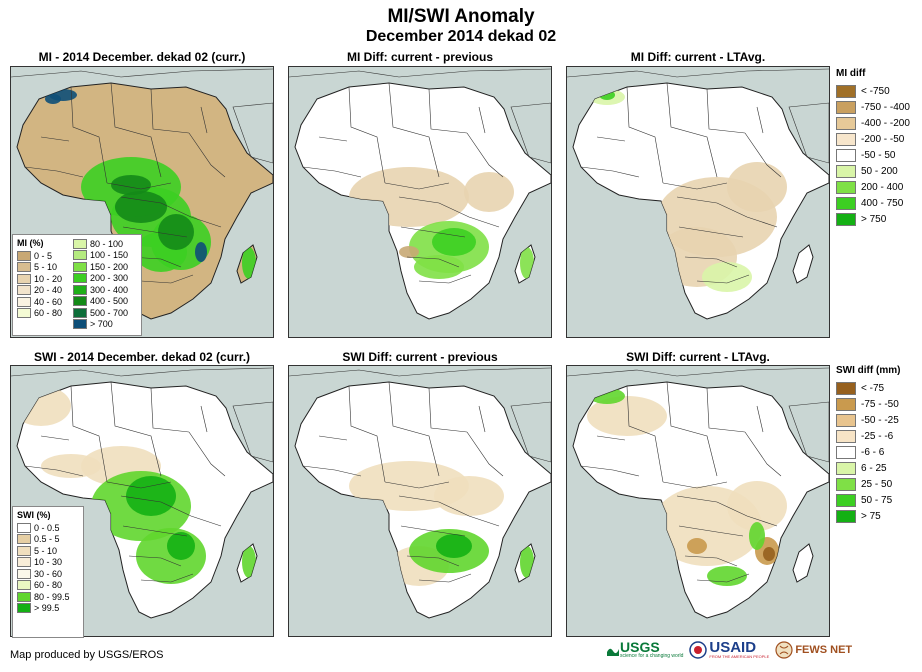 The image size is (922, 672). What do you see at coordinates (698, 357) in the screenshot?
I see `panel-title-swi-ltavg: SWI Diff: current - LTAvg.` at bounding box center [698, 357].